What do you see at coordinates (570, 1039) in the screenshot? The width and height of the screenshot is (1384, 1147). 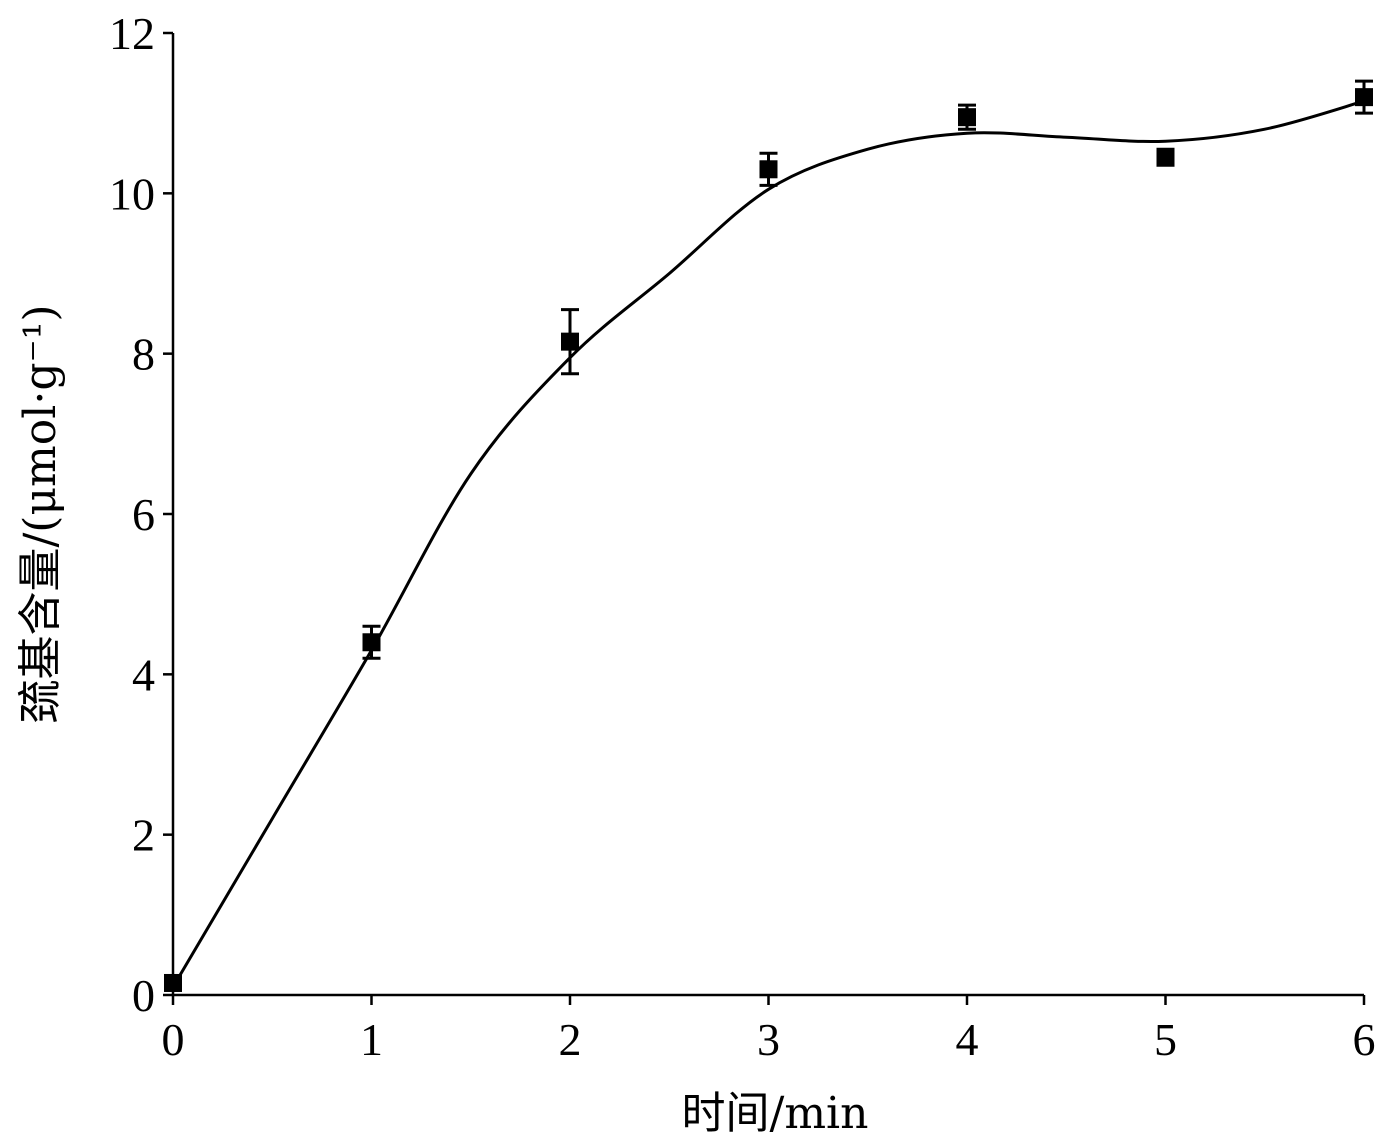 I see `x-tick-label: 2` at bounding box center [570, 1039].